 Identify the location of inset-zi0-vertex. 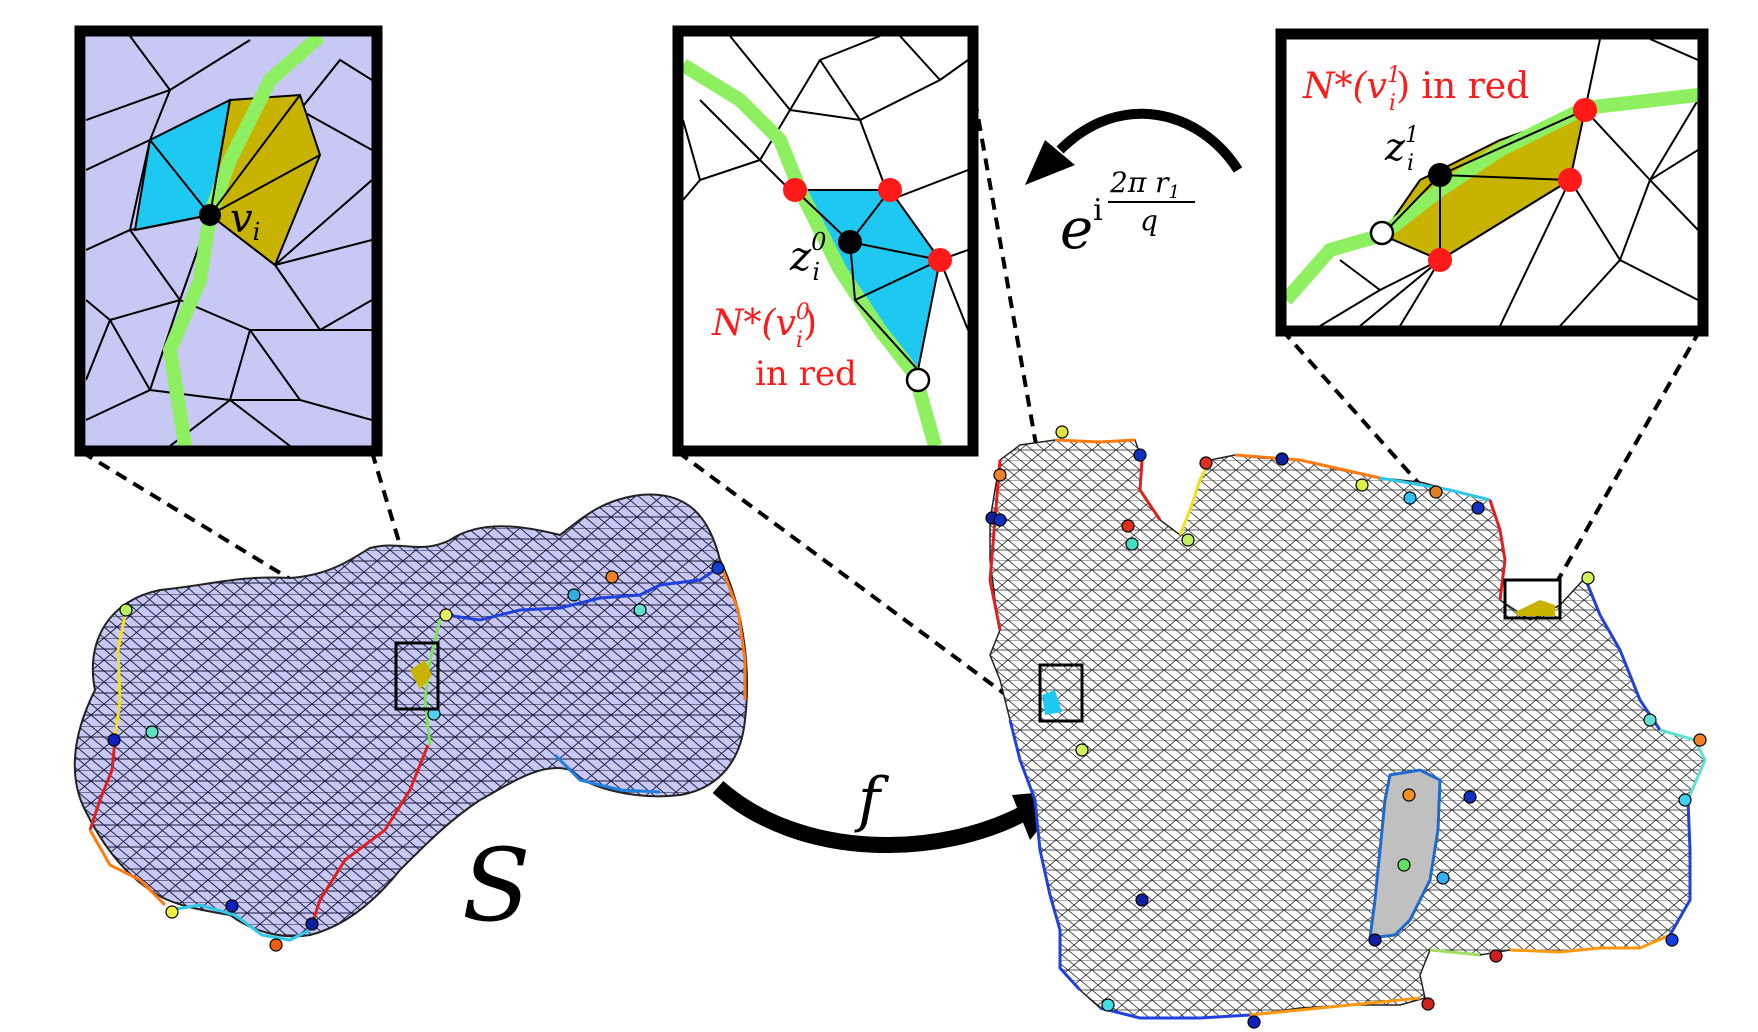
(850, 242).